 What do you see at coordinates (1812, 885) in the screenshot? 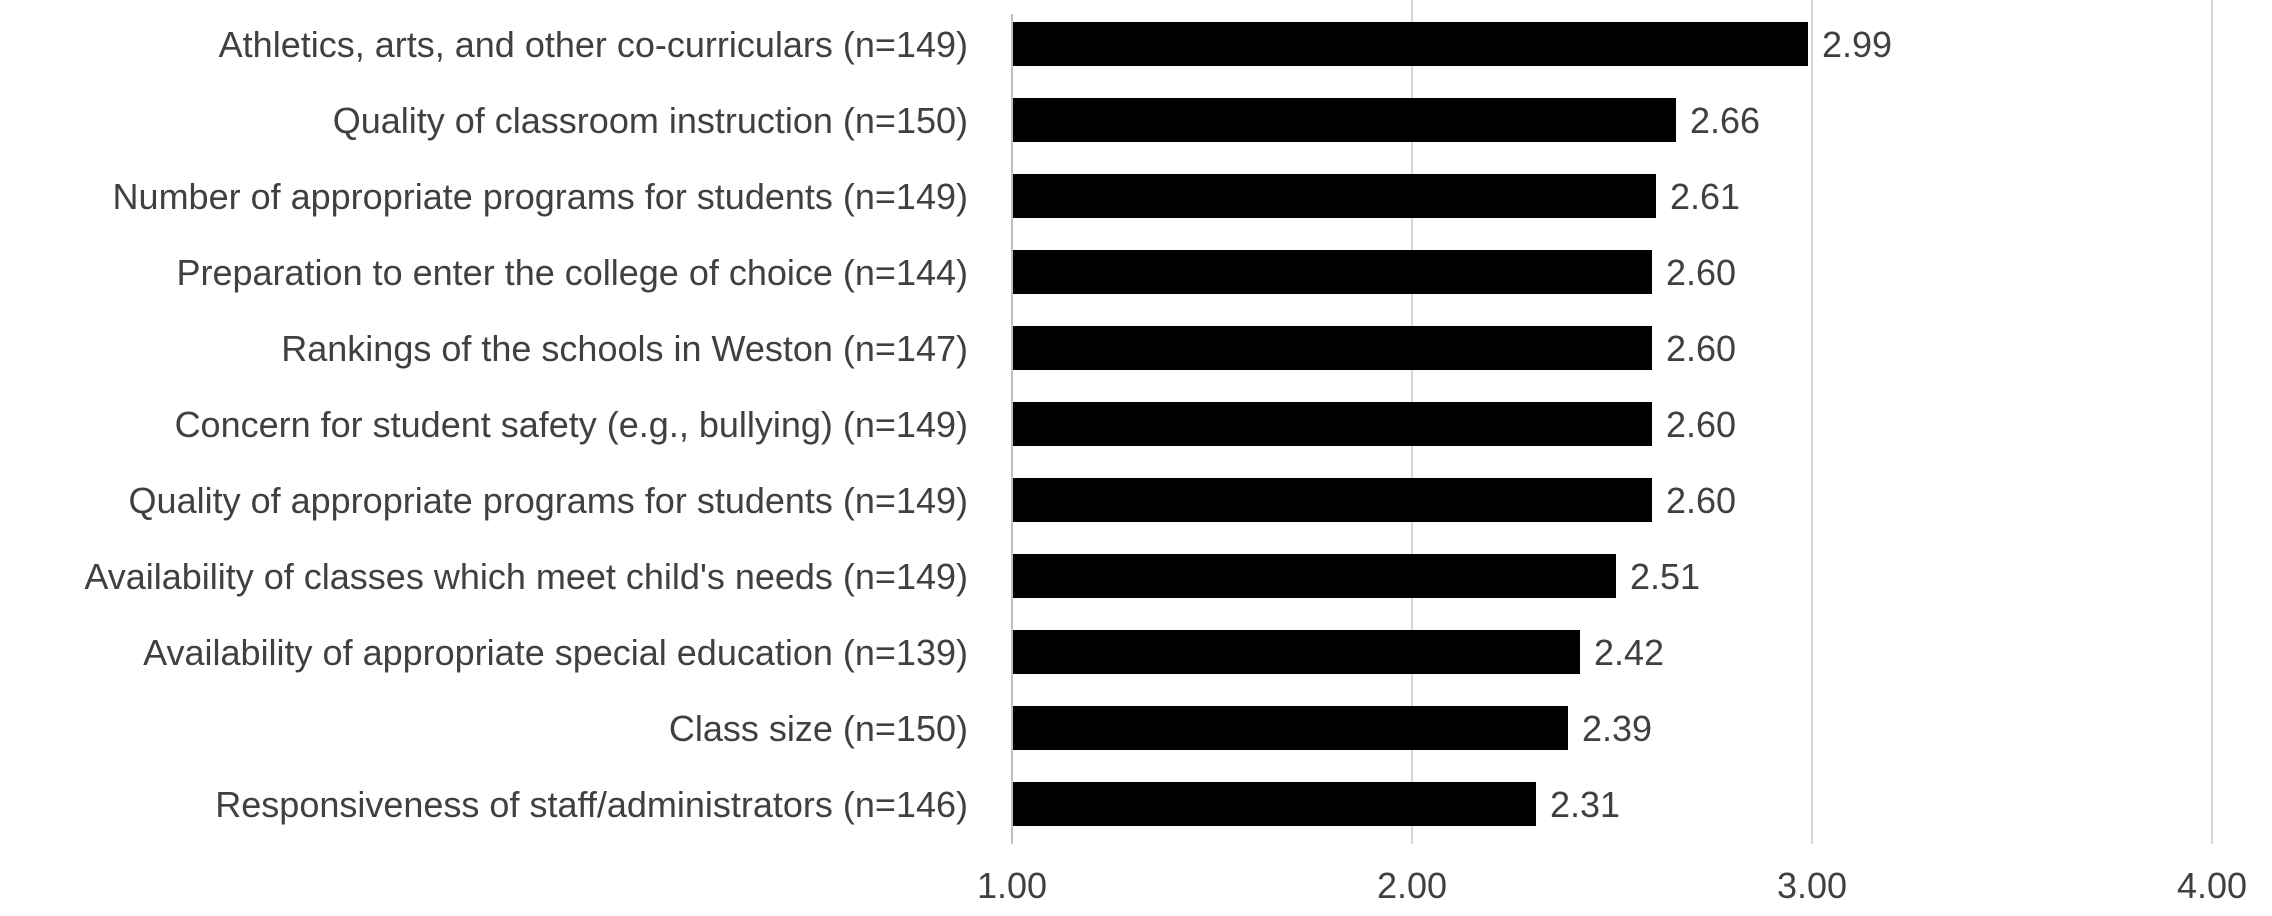
I see `x-tick-label: 3.00` at bounding box center [1812, 885].